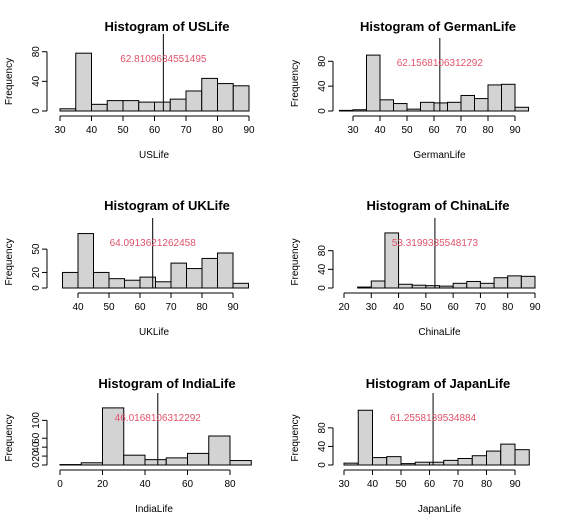  Describe the element at coordinates (154, 509) in the screenshot. I see `x-axis-label: IndiaLife` at that location.